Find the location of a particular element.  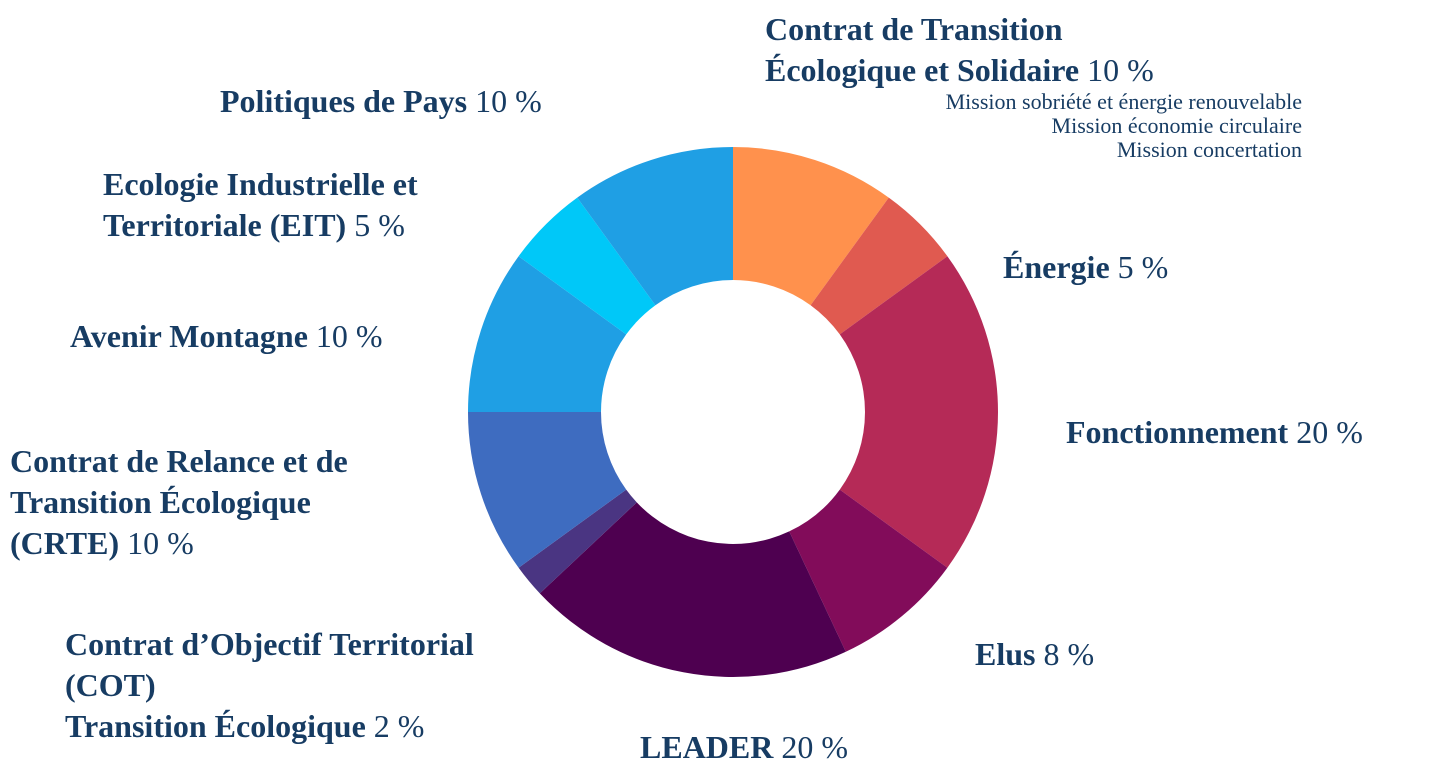

category: Elus is located at coordinates (1005, 654).